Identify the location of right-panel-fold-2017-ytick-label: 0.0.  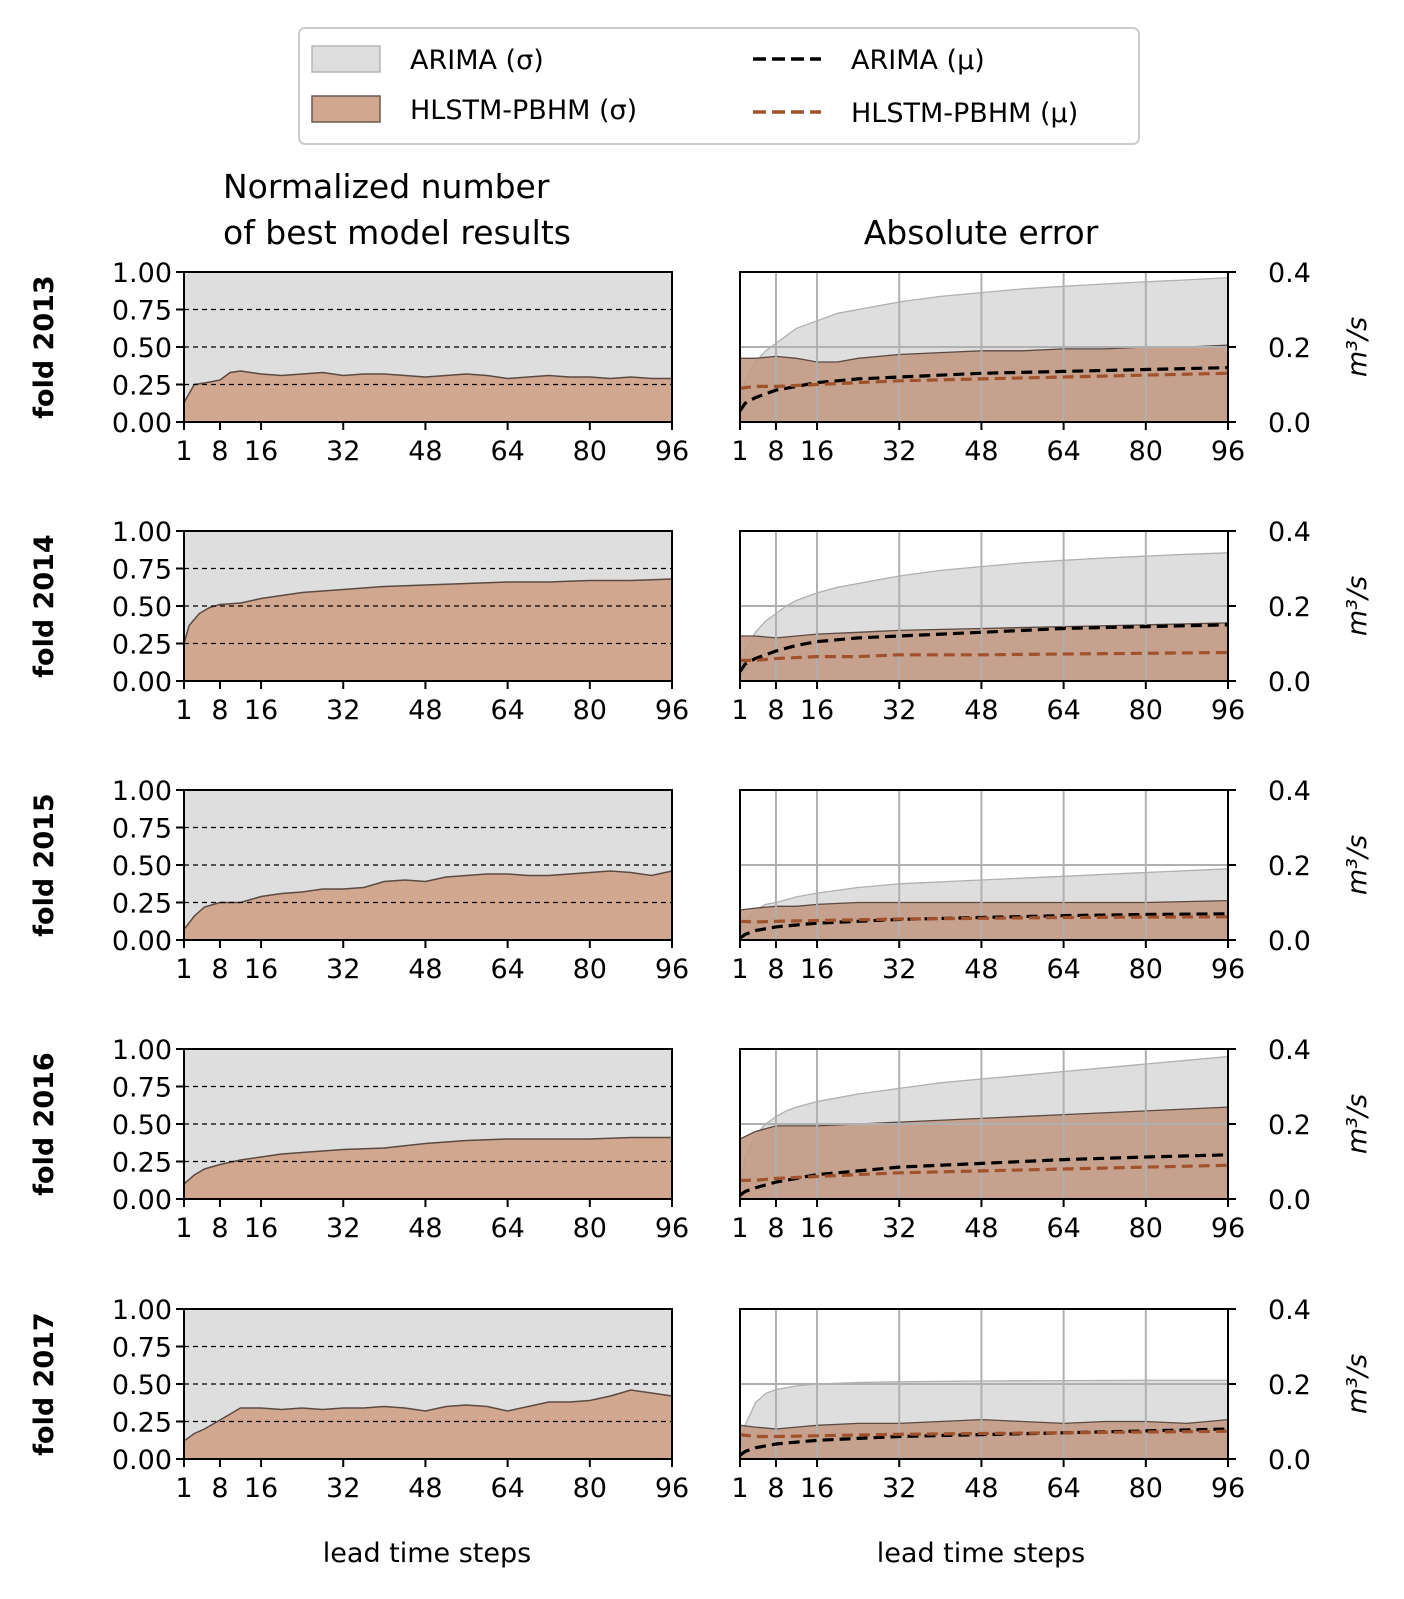
(1289, 1460).